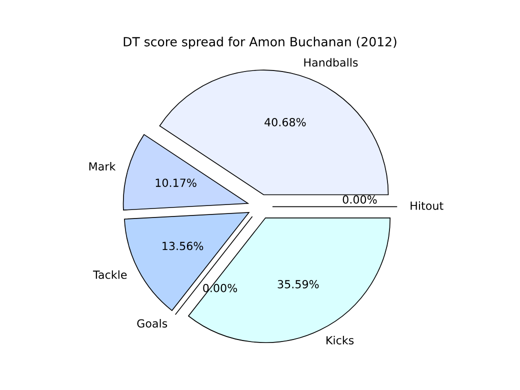 The width and height of the screenshot is (520, 390). I want to click on chart-title: DT score spread for Amon Buchanan (2012), so click(260, 42).